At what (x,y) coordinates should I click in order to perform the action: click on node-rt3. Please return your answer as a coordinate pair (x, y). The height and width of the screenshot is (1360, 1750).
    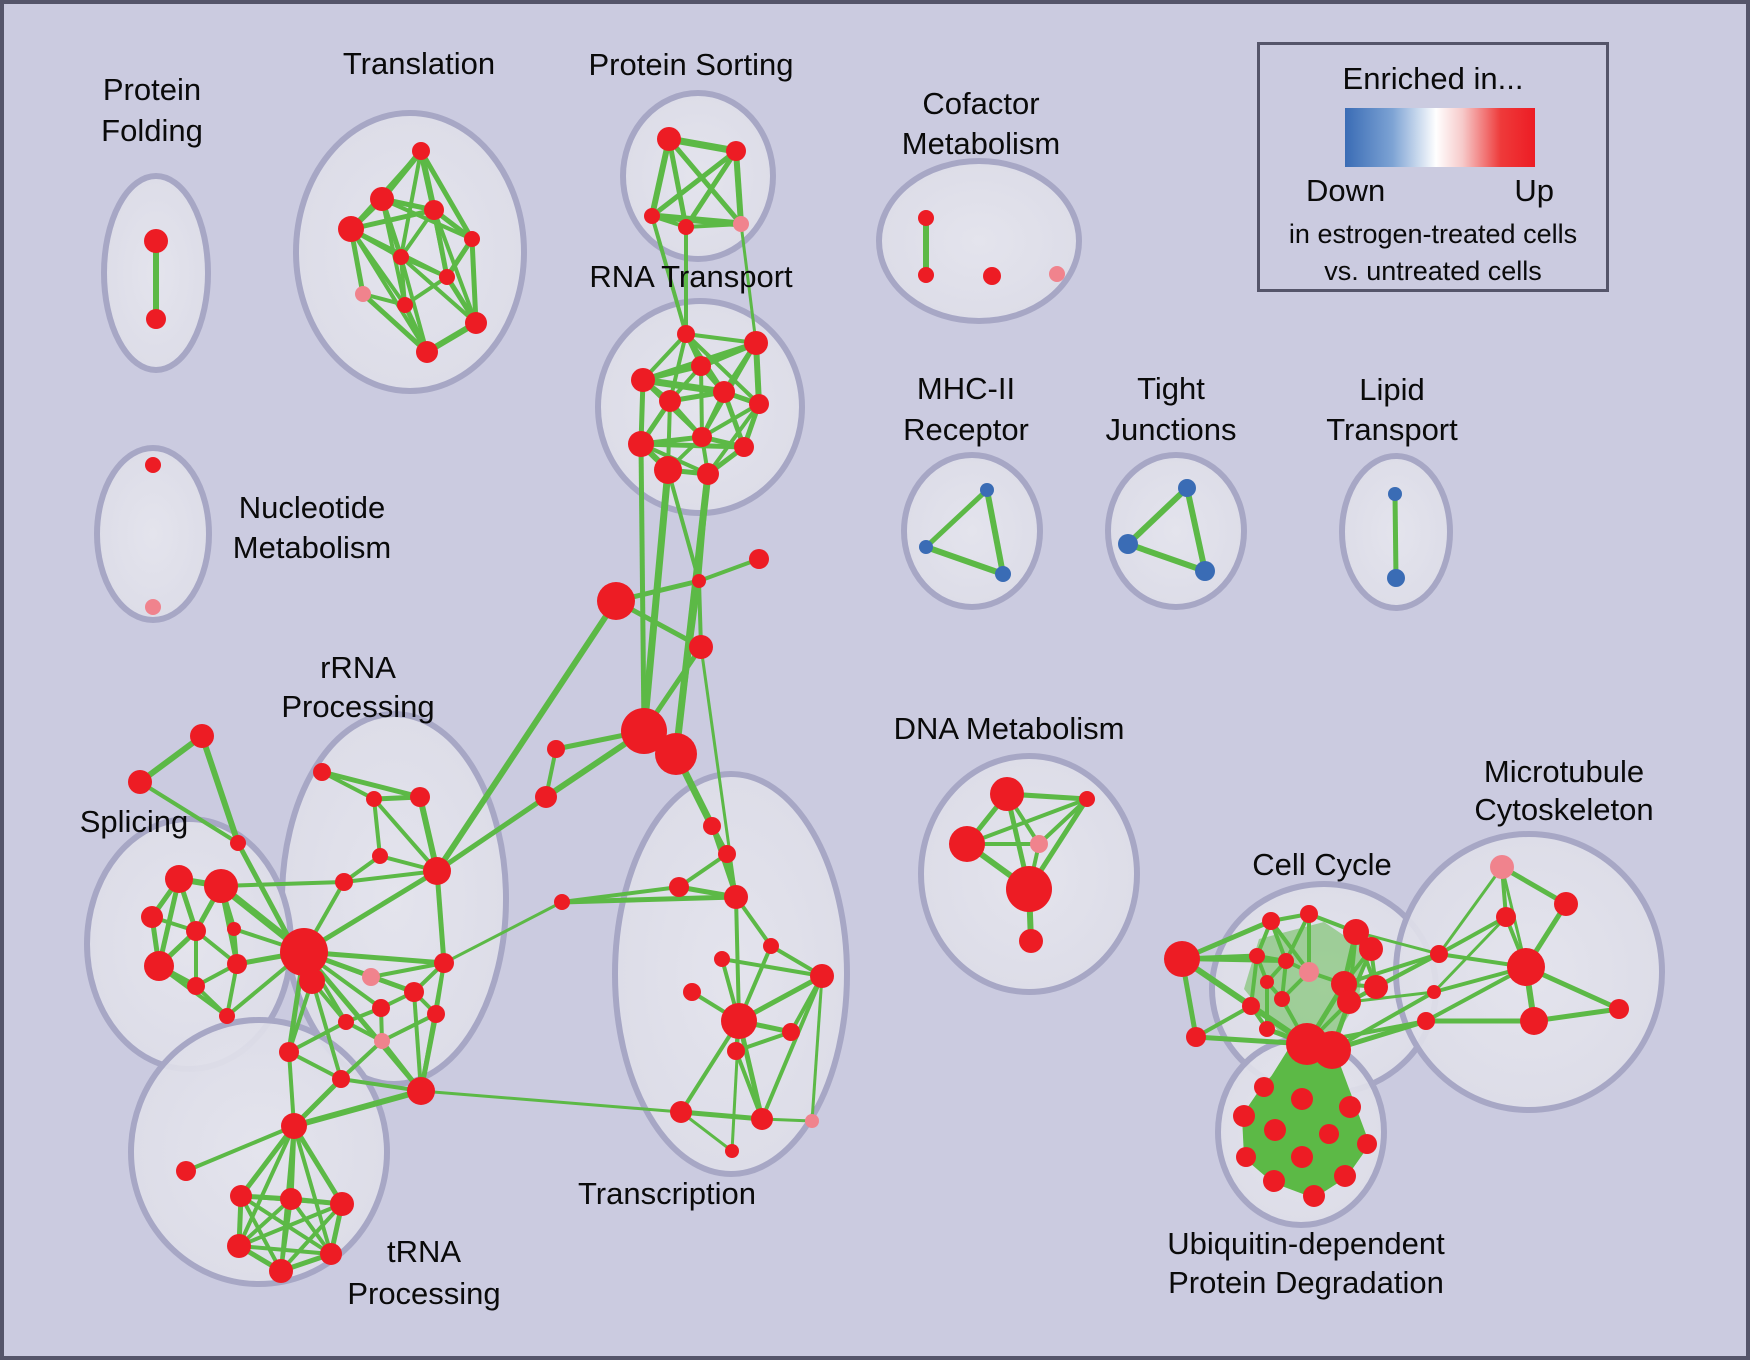
    Looking at the image, I should click on (701, 366).